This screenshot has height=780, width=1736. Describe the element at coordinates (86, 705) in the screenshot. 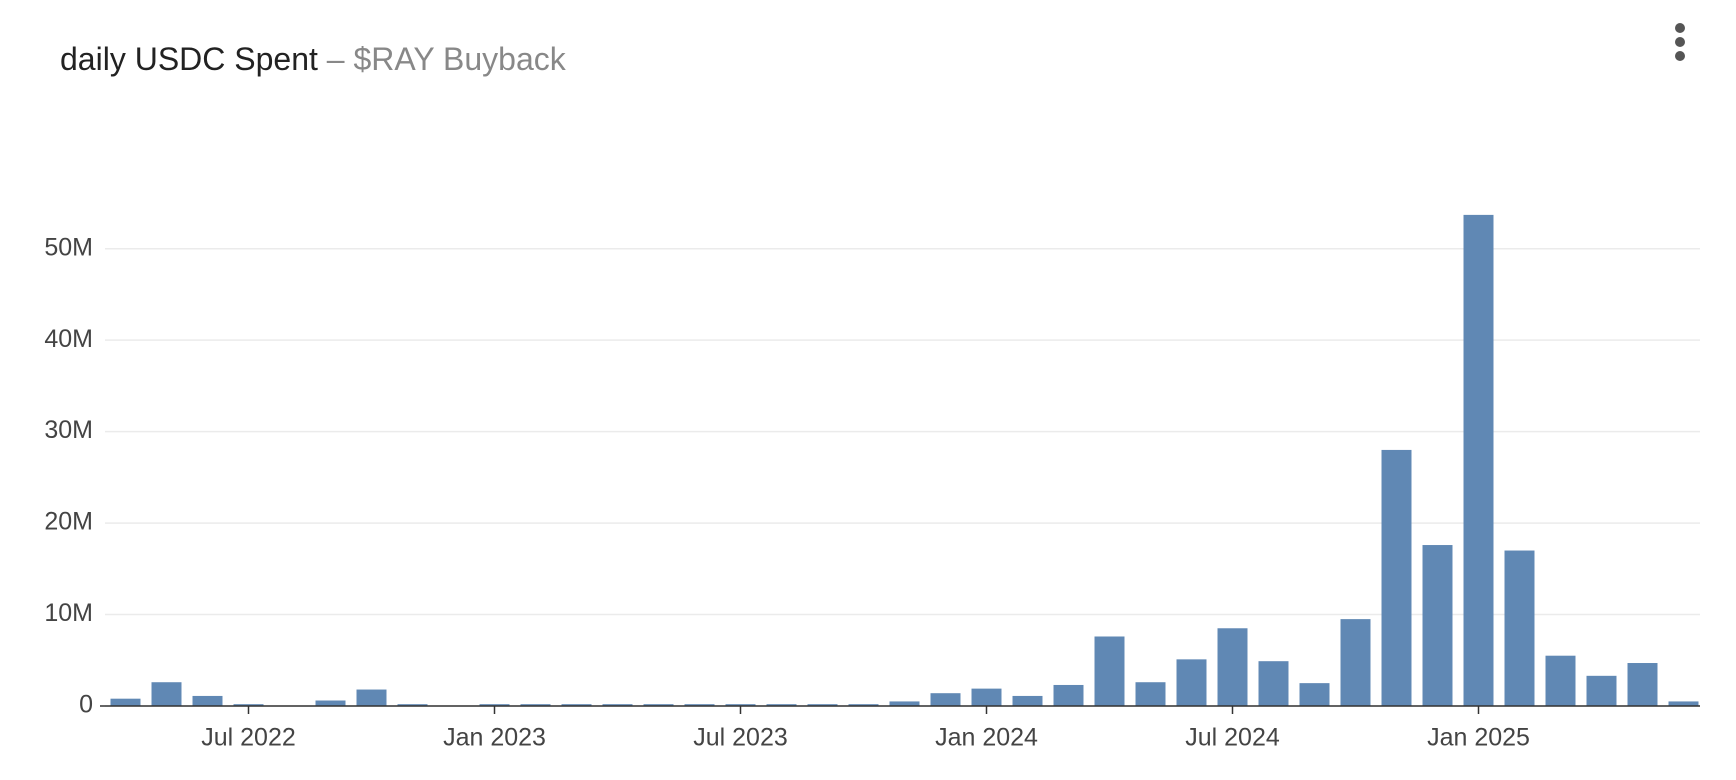

I see `y-tick-label: 0` at that location.